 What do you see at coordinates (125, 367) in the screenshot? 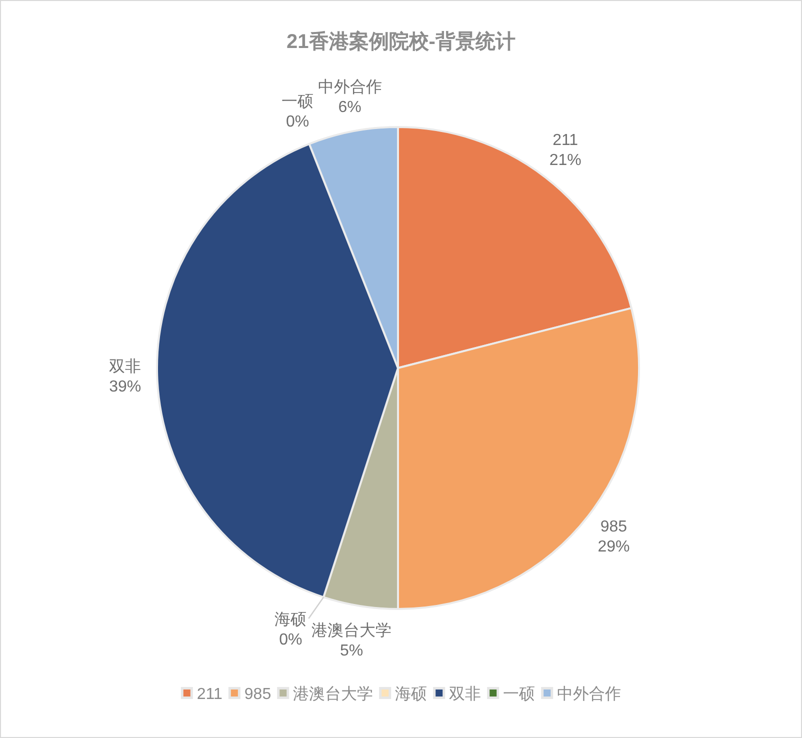
I see `slice-label: 双非` at bounding box center [125, 367].